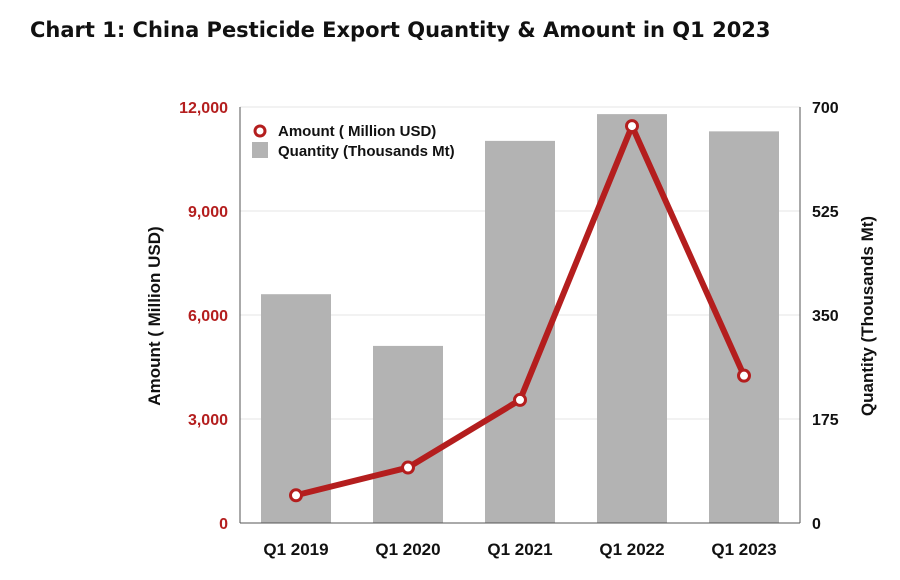 The width and height of the screenshot is (900, 580). Describe the element at coordinates (816, 524) in the screenshot. I see `y-right-tick-label: 0` at that location.